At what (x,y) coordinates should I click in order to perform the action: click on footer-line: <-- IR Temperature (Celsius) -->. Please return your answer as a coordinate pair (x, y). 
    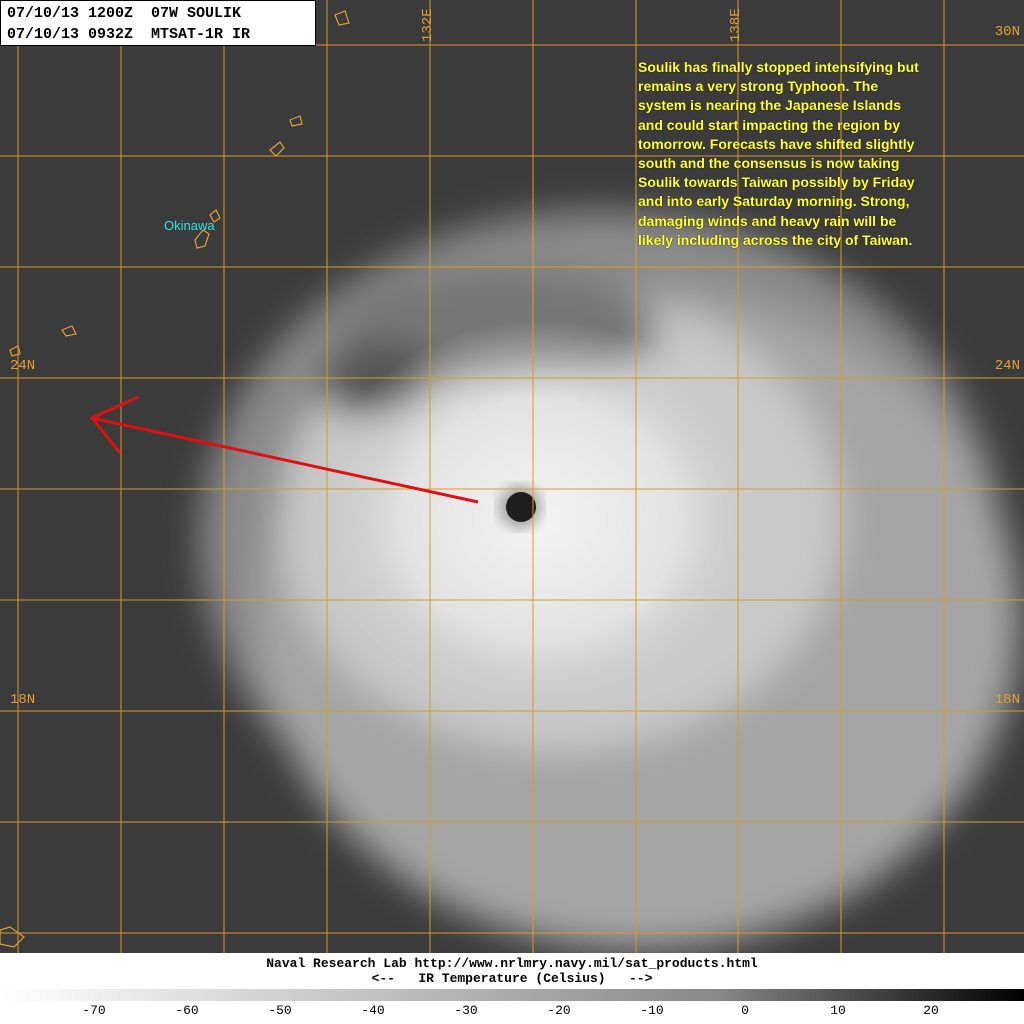
    Looking at the image, I should click on (512, 978).